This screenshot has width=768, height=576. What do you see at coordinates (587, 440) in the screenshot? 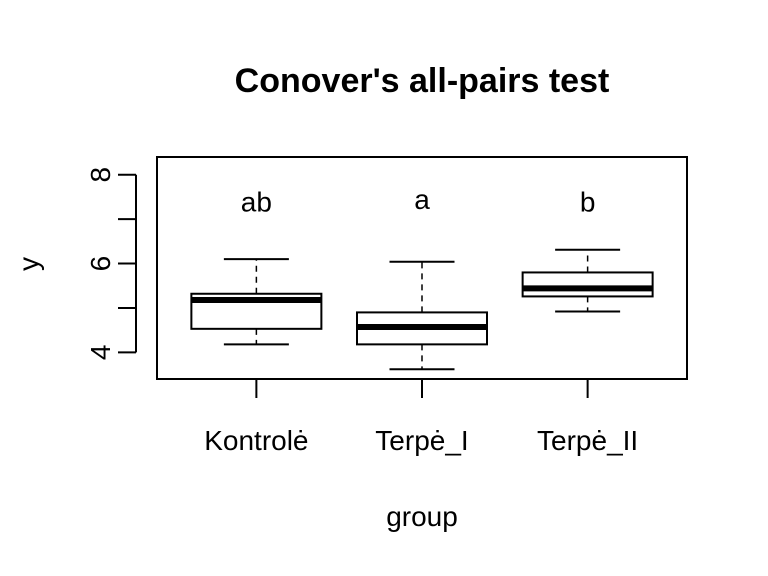
I see `x-tick-label: Terpė_II` at bounding box center [587, 440].